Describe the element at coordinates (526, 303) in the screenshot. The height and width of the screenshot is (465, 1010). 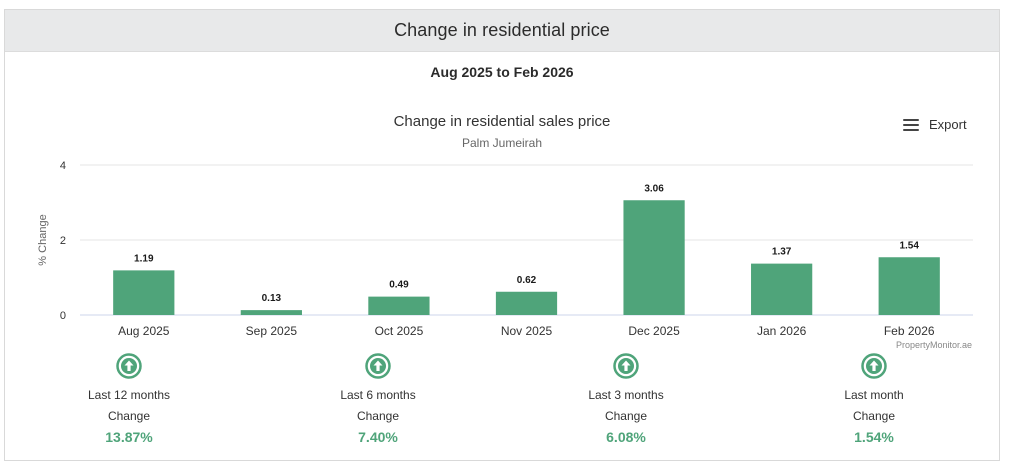
I see `bar-nov-2025` at that location.